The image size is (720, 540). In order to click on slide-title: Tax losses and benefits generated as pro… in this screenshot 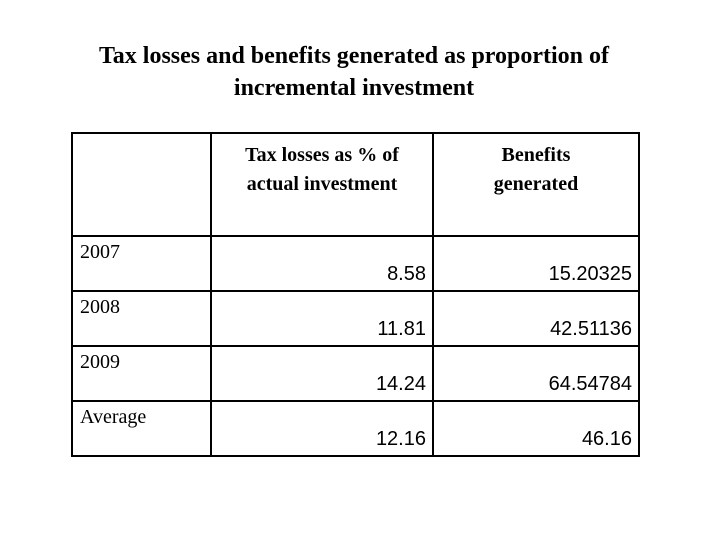, I will do `click(354, 72)`.